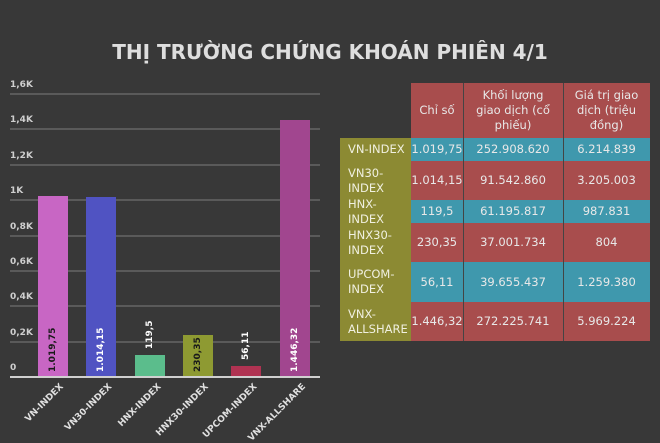 The image size is (660, 443). Describe the element at coordinates (606, 282) in the screenshot. I see `table-cell-value: 1.259.380` at that location.